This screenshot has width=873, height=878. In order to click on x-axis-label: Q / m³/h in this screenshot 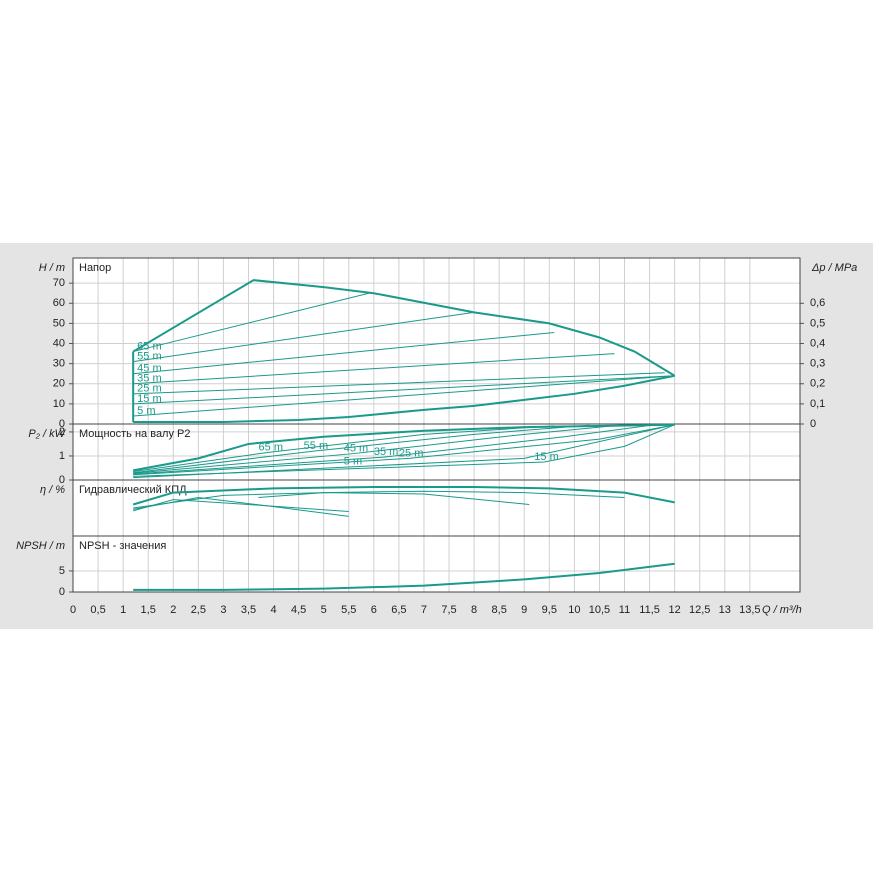, I will do `click(782, 610)`.